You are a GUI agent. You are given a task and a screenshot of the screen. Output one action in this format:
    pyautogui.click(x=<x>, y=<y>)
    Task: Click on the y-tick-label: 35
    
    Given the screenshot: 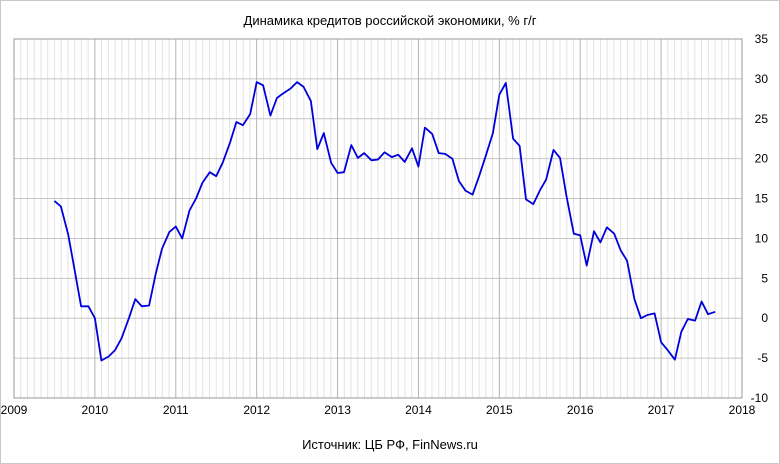 What is the action you would take?
    pyautogui.click(x=762, y=39)
    